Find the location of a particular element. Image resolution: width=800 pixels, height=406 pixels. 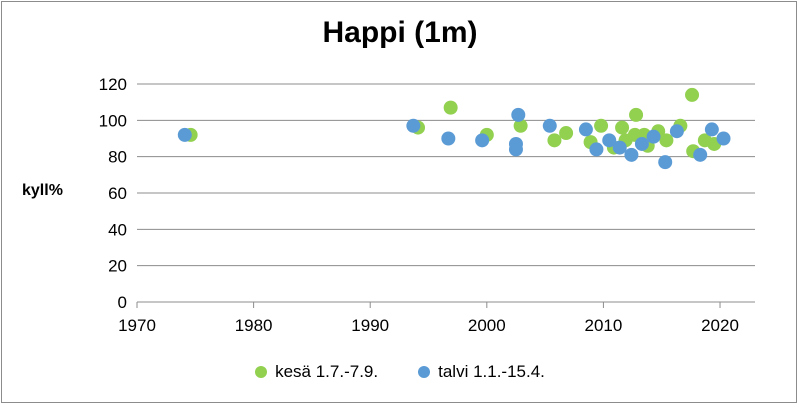

x-tick-label-1990: 1990 is located at coordinates (370, 325).